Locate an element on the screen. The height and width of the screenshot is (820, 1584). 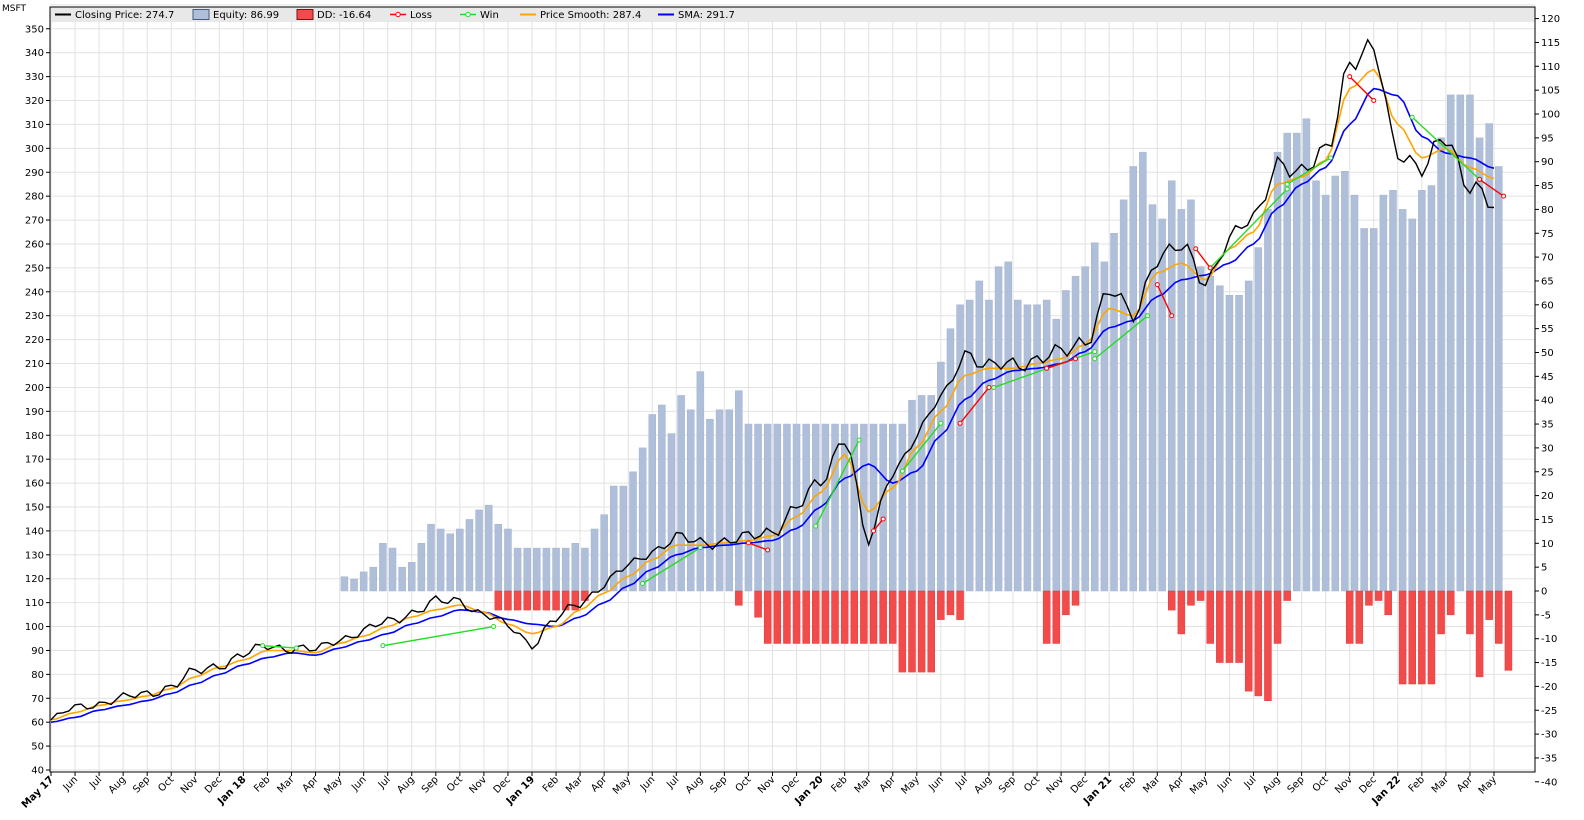
y-right-tick-label: 15 is located at coordinates (1547, 520).